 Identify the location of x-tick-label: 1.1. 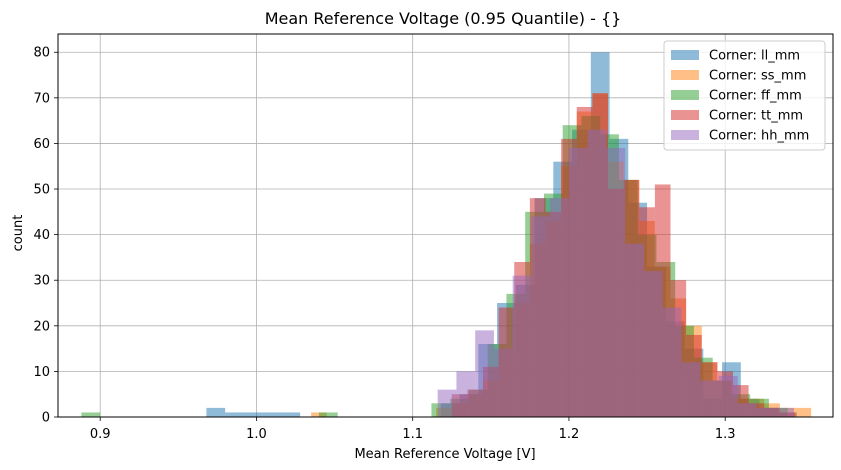
(412, 434).